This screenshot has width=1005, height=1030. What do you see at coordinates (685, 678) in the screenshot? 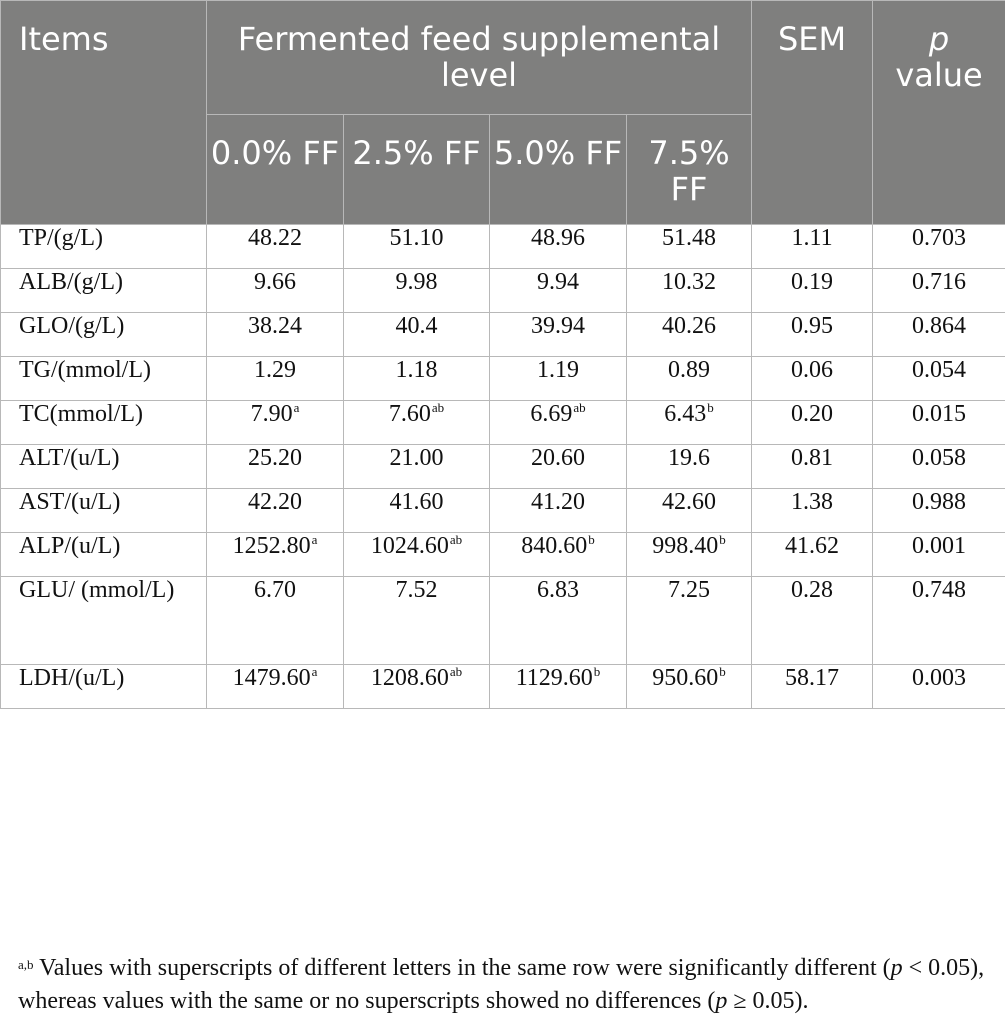
I see `cell-7-5ff-value: 950.60` at bounding box center [685, 678].